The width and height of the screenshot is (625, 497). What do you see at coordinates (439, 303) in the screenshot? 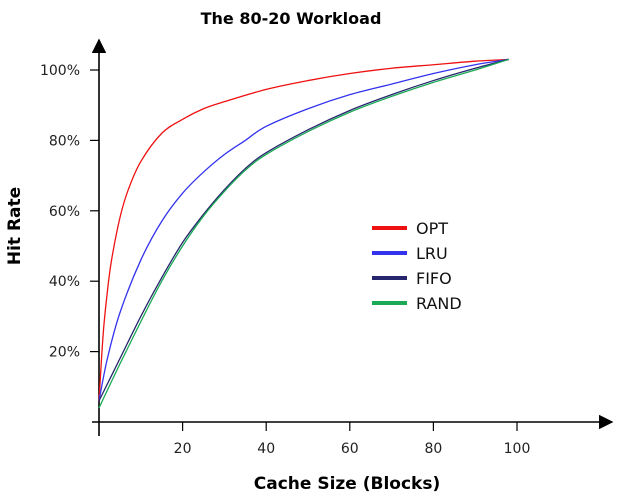
I see `legend-label-rand: RAND` at bounding box center [439, 303].